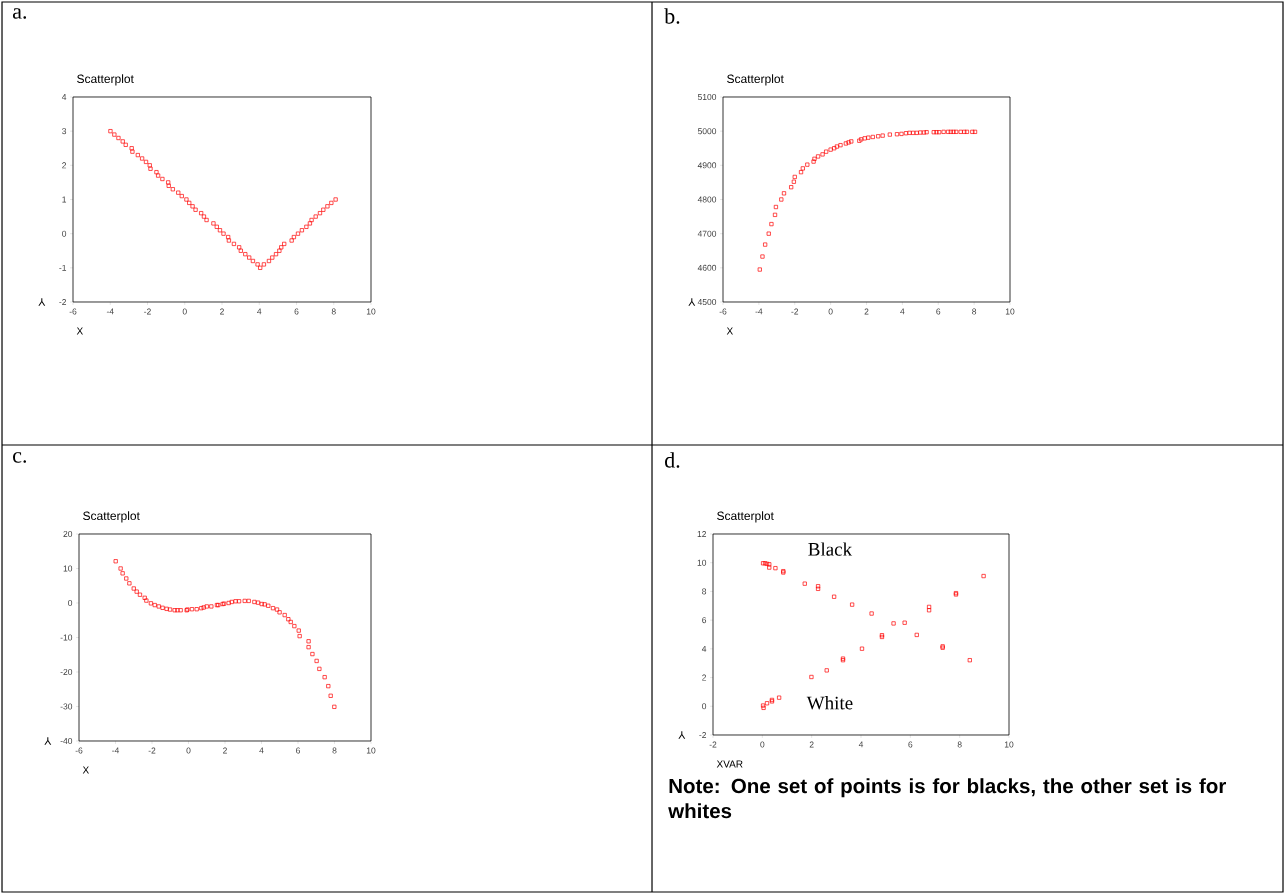  I want to click on x-tick-label: 0, so click(184, 311).